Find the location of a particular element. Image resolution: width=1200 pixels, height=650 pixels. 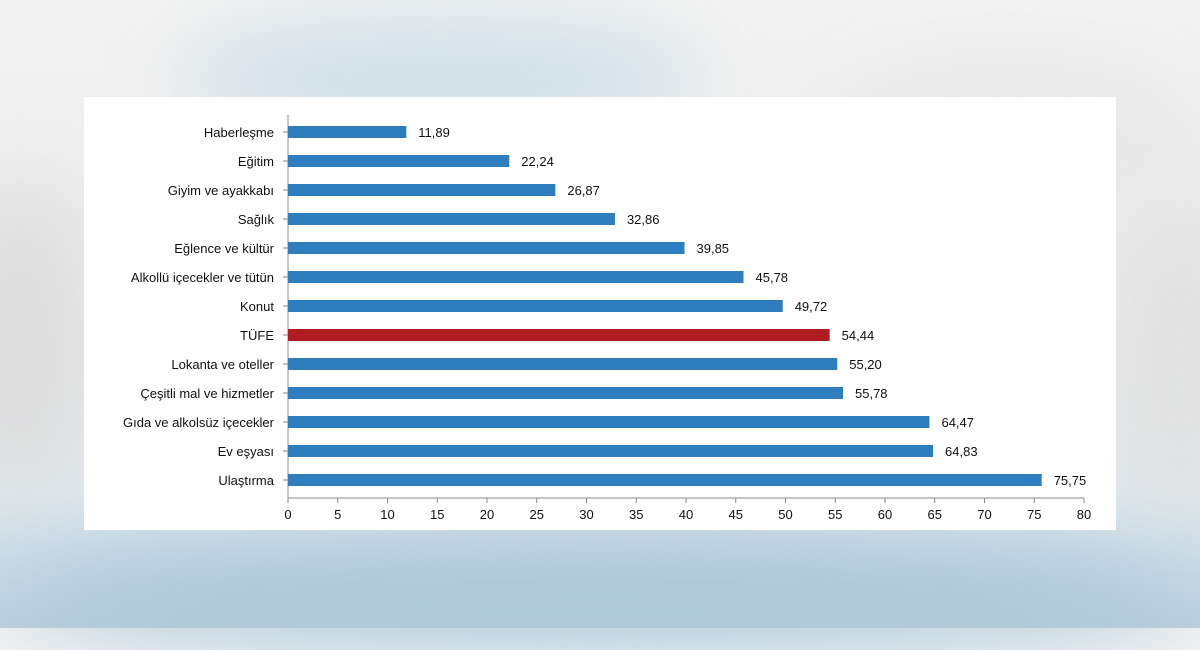

category-label: Haberleşme is located at coordinates (239, 132).